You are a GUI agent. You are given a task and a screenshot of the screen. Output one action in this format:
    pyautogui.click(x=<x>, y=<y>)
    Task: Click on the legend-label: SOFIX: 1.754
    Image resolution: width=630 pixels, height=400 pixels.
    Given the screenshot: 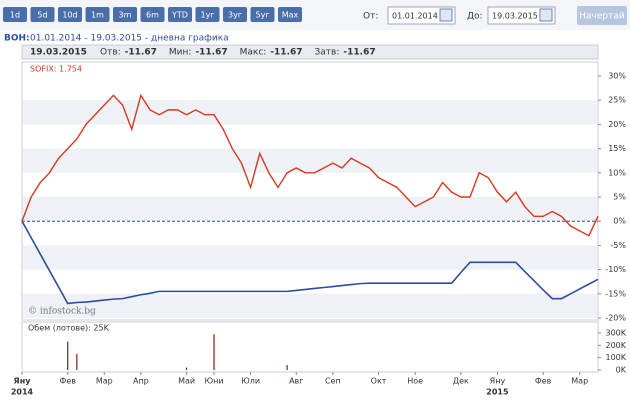 What is the action you would take?
    pyautogui.click(x=56, y=69)
    